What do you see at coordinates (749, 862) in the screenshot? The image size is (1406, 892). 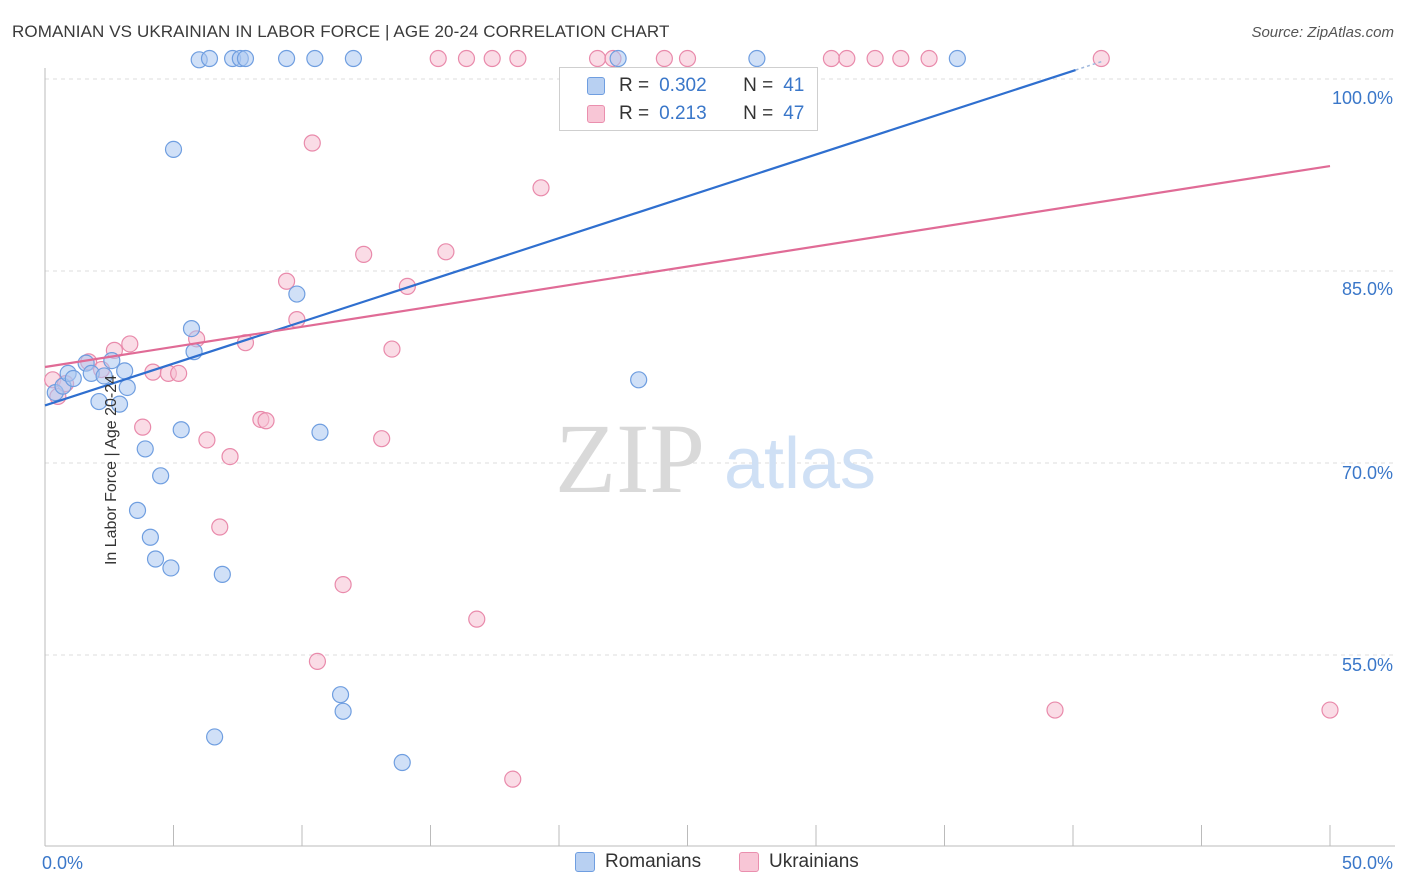 I see `legend-ukrainians-swatch` at bounding box center [749, 862].